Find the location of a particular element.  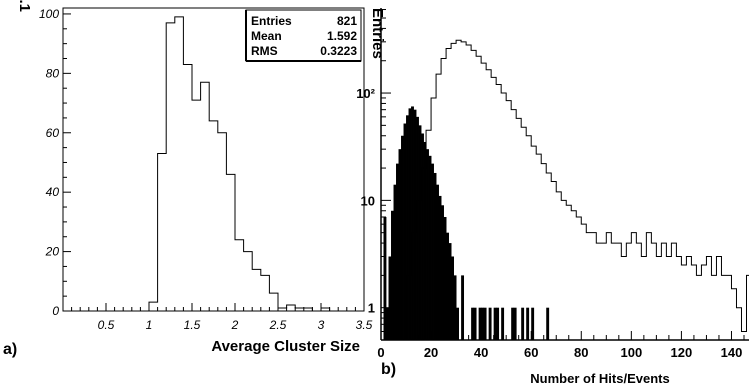

x-tick-label: 3 is located at coordinates (321, 325).